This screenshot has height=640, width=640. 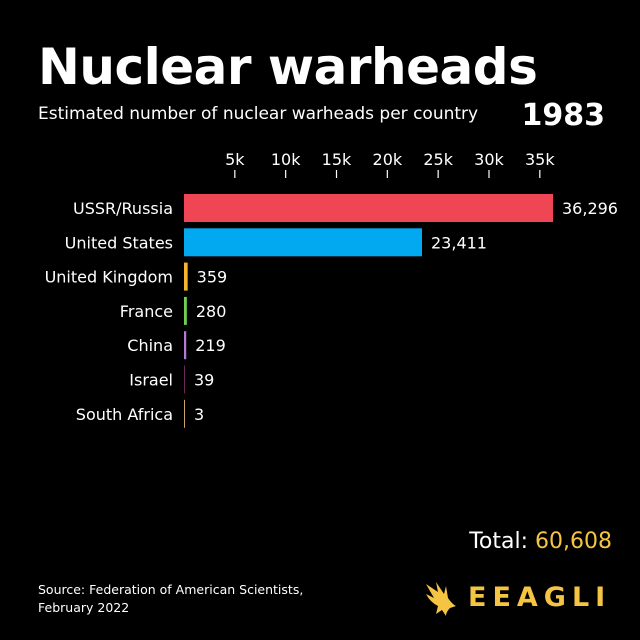 I want to click on source-line-2: February 2022, so click(x=84, y=607).